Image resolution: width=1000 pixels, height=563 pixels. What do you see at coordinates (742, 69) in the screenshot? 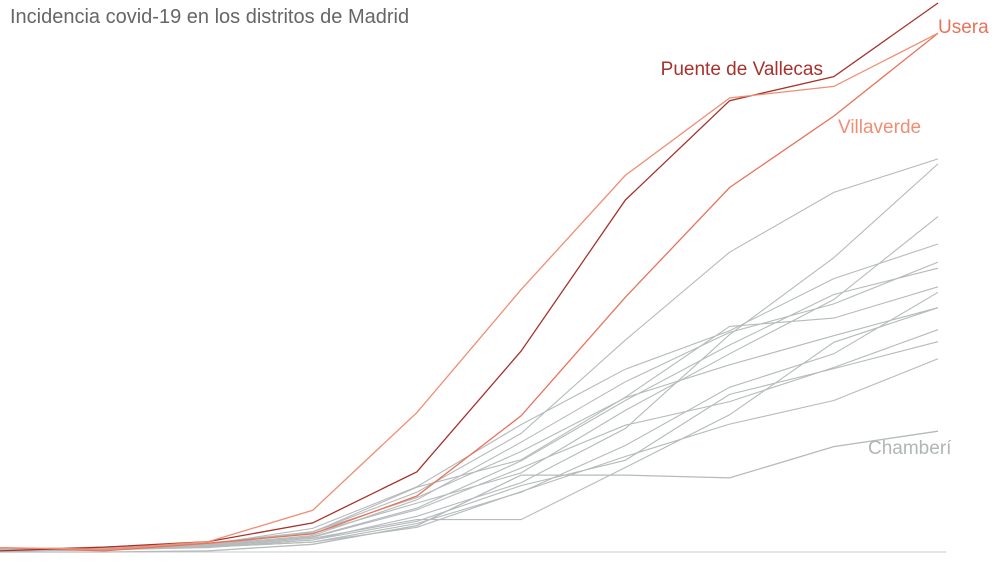
I see `series-label-puente-de-vallecas: Puente de Vallecas` at bounding box center [742, 69].